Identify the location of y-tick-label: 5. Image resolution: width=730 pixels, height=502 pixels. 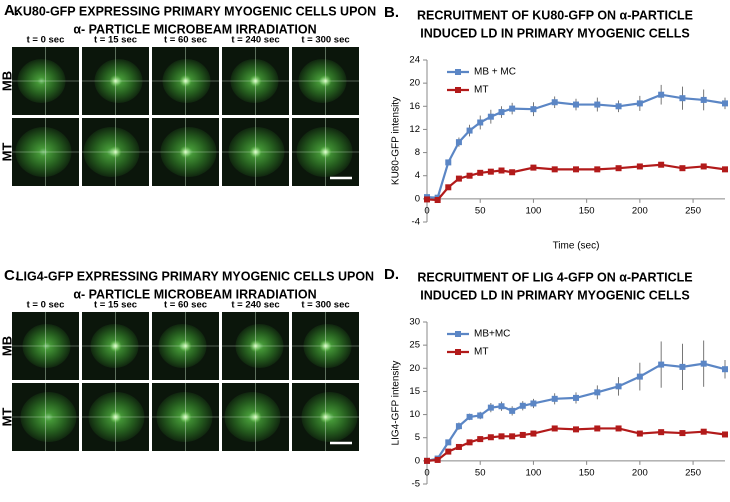
(417, 437).